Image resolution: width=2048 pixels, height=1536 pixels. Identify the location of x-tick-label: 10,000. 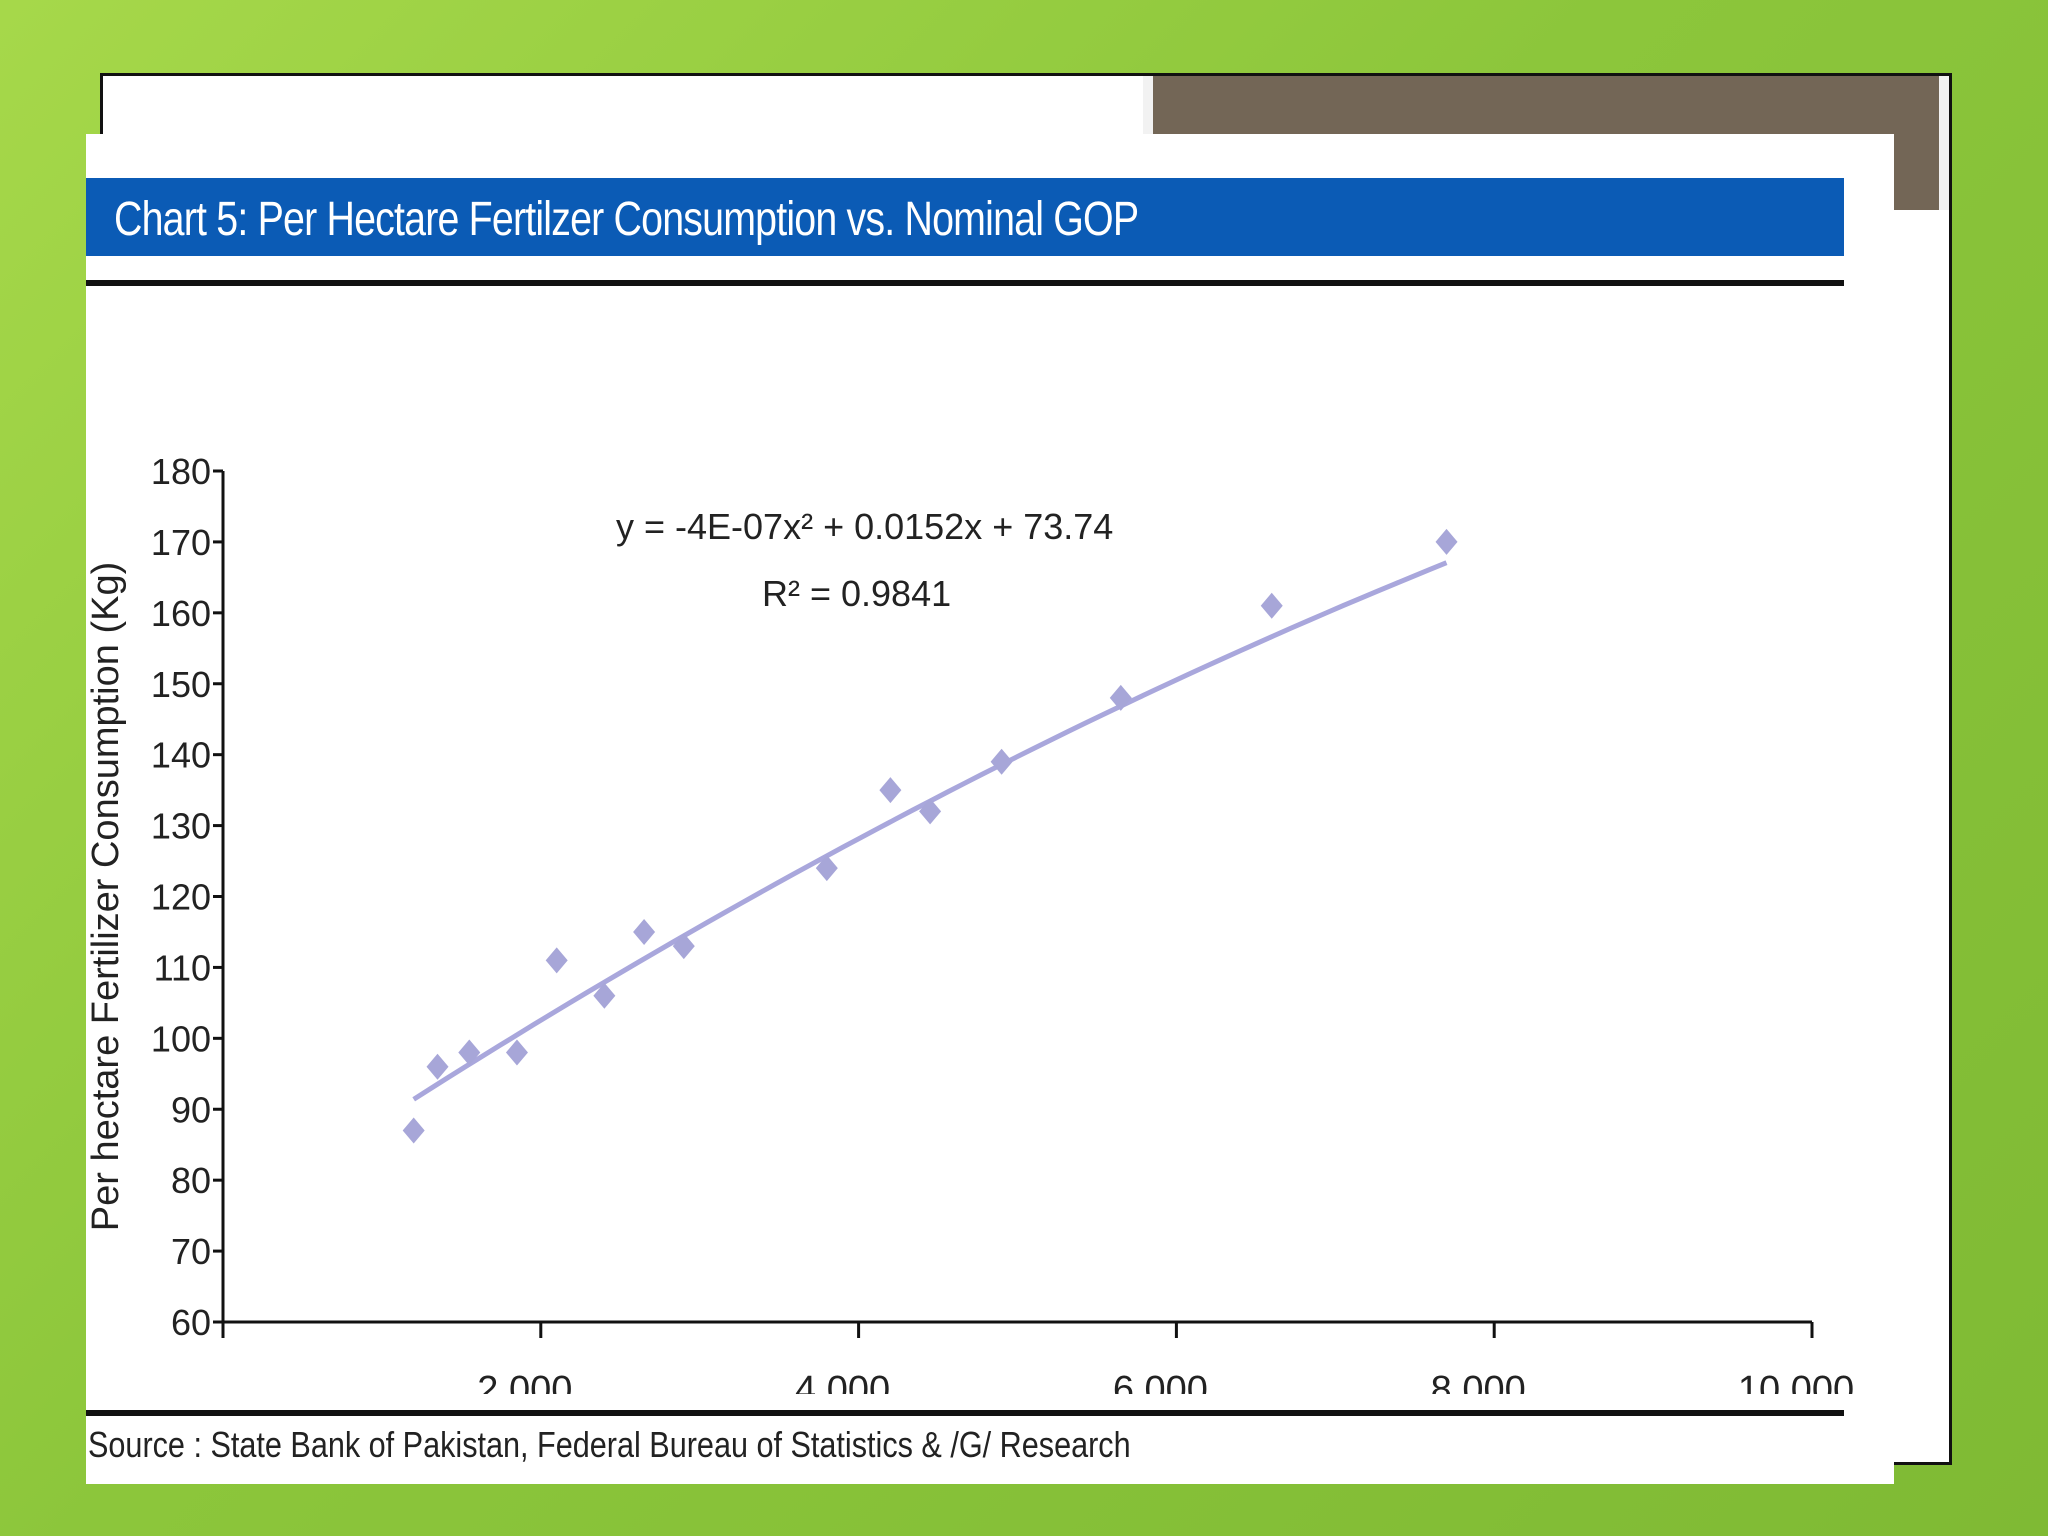
(1796, 1381).